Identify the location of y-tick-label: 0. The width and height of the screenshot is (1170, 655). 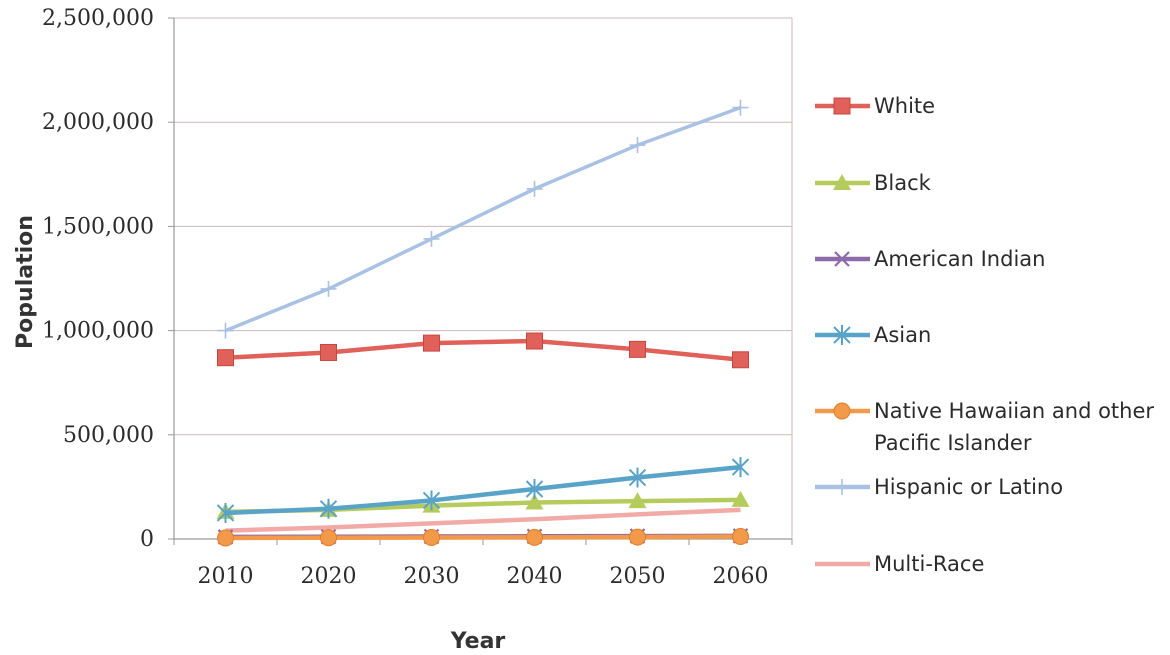
(147, 539).